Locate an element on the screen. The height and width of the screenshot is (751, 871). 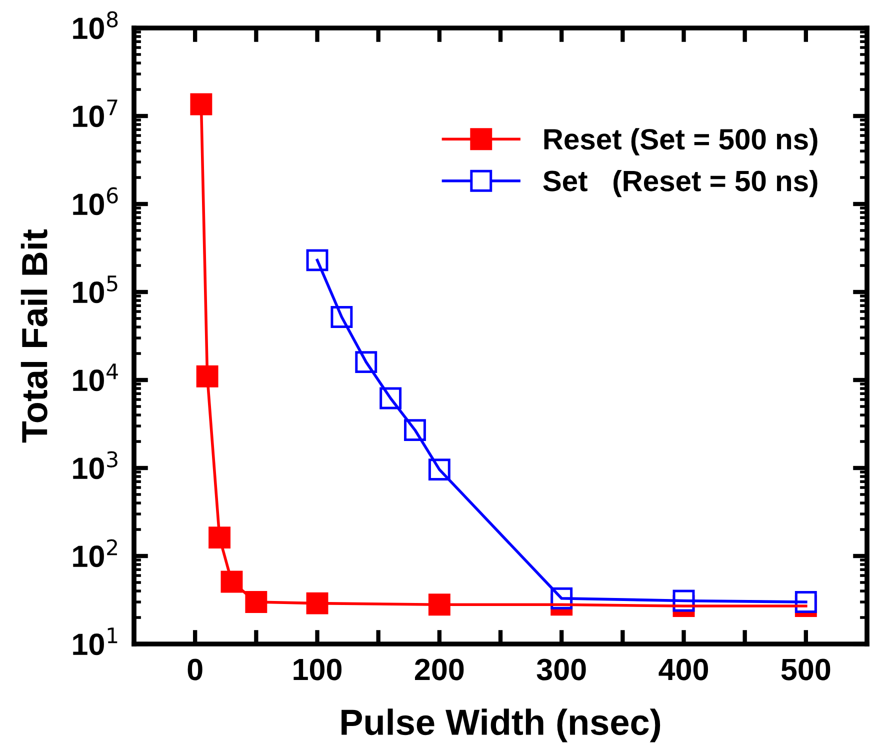
y-tick-label: 10$^{8}$ is located at coordinates (95, 25).